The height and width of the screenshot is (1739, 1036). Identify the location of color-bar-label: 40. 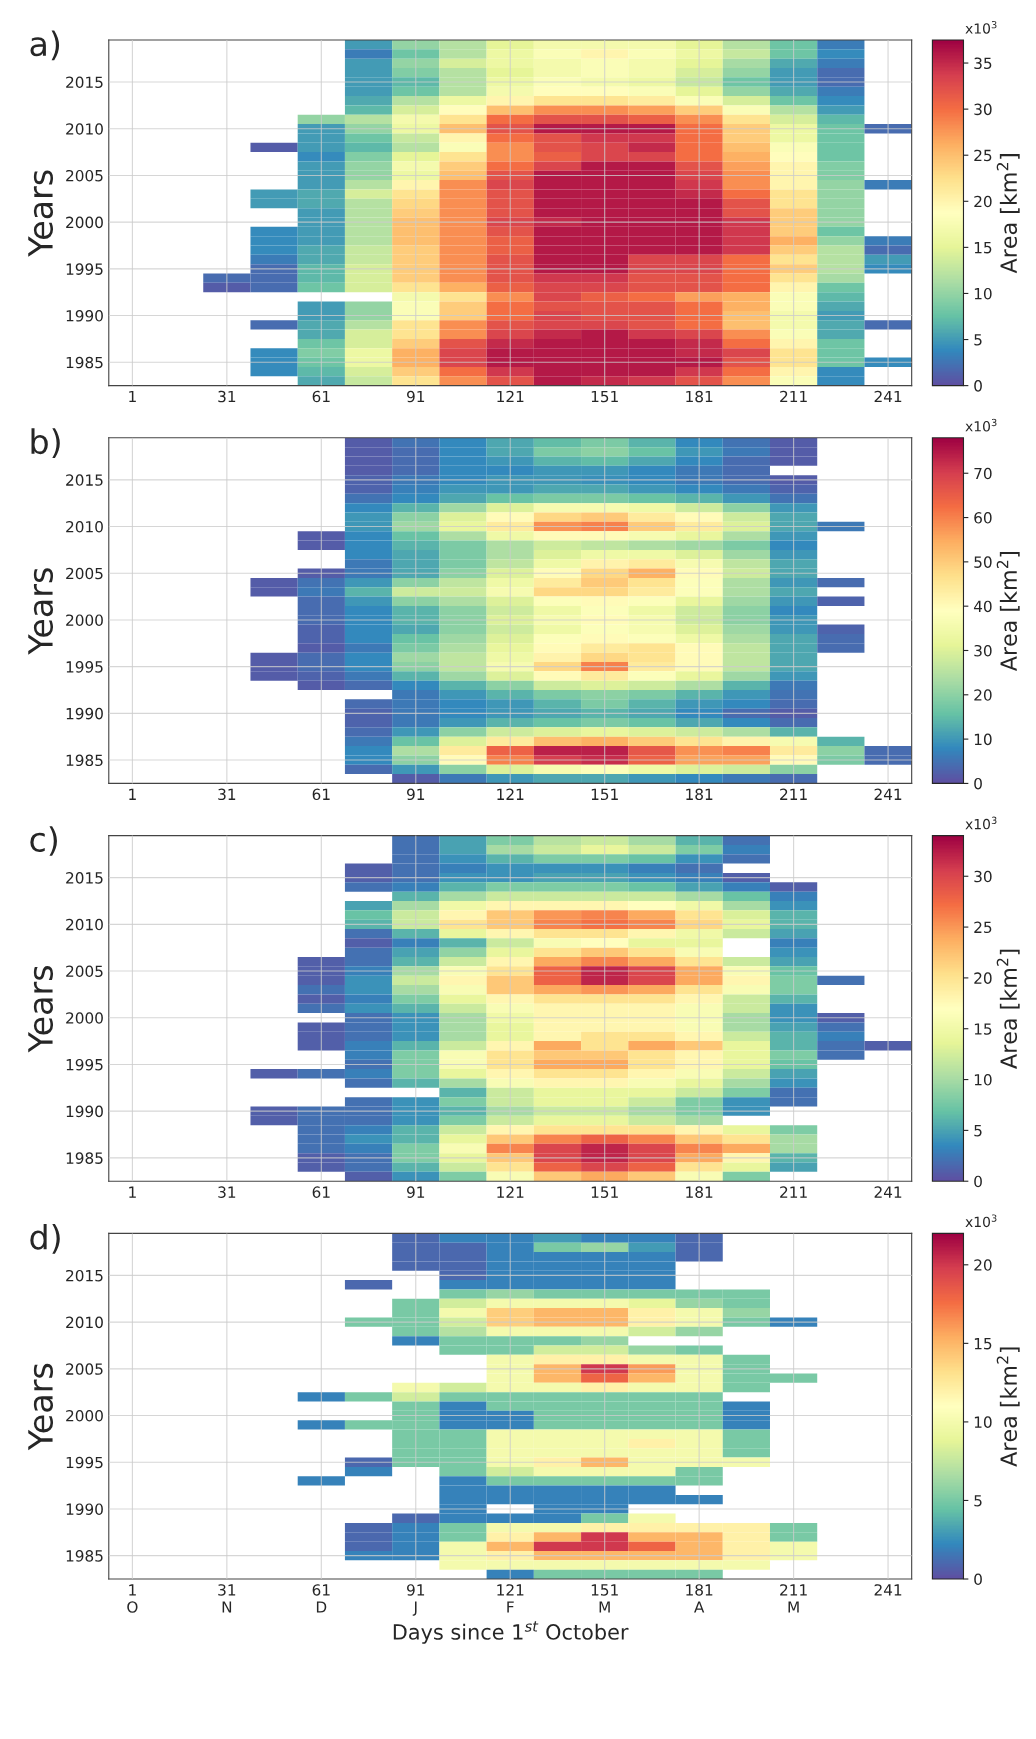
(982, 606).